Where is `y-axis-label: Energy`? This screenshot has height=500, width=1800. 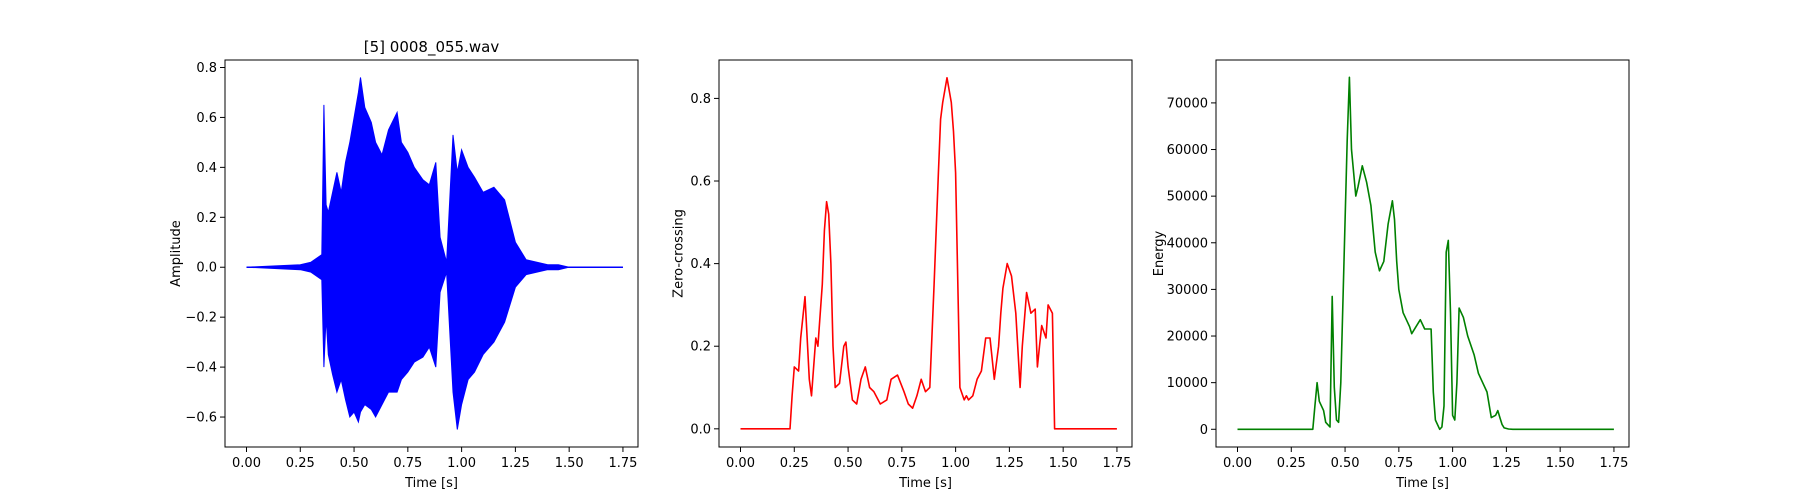
y-axis-label: Energy is located at coordinates (1159, 253).